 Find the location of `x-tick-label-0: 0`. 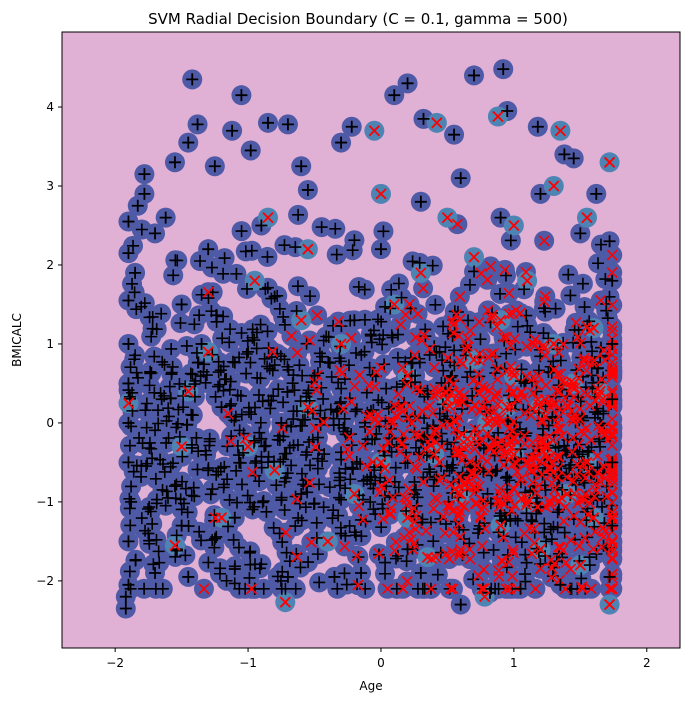

x-tick-label-0: 0 is located at coordinates (381, 663).